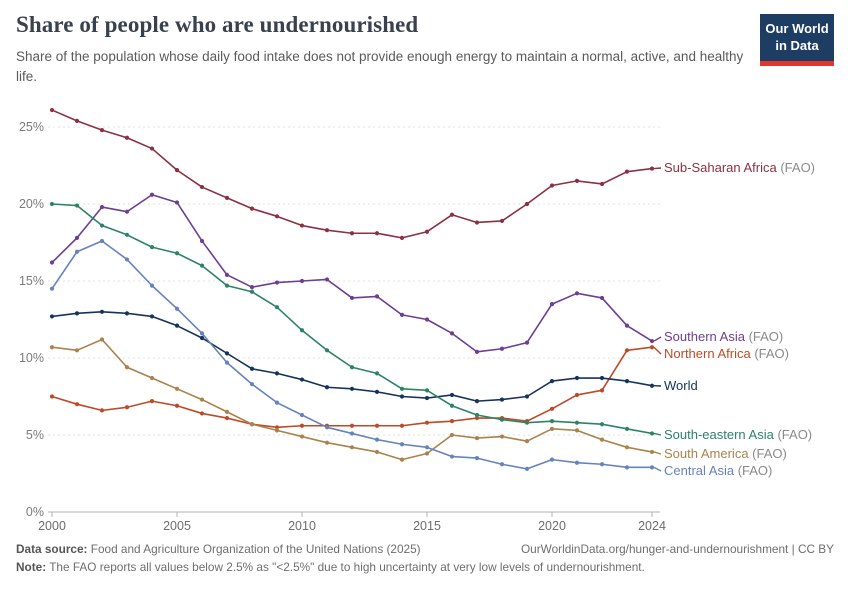  Describe the element at coordinates (718, 470) in the screenshot. I see `series-label-central-asia: Central Asia (FAO)` at that location.